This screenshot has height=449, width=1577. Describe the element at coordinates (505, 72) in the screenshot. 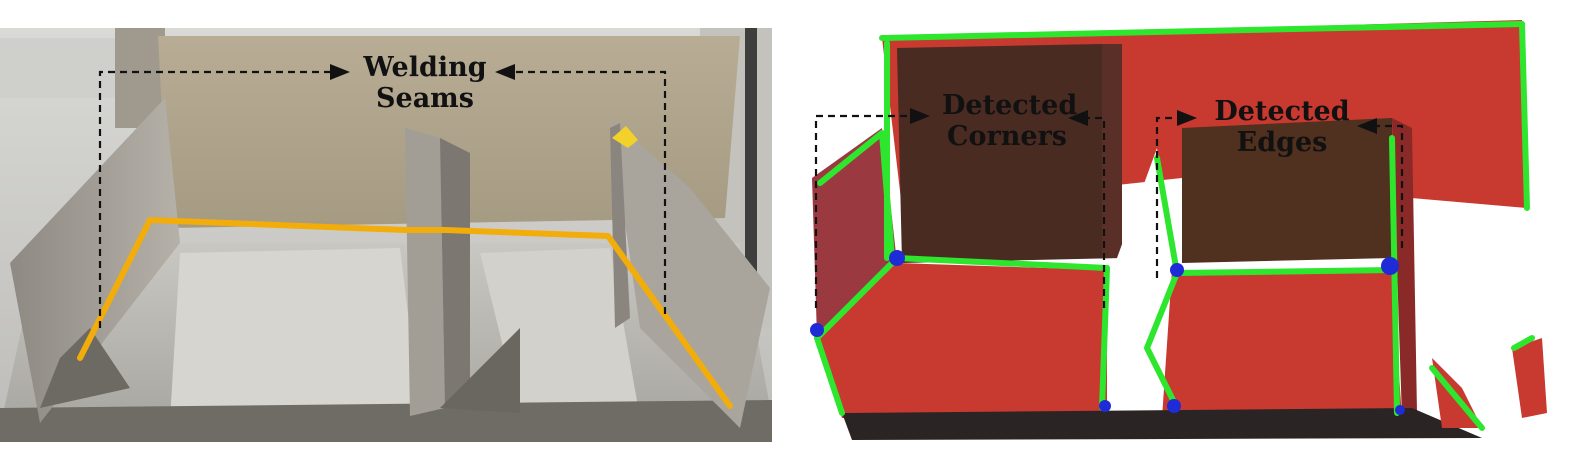

I see `arrow-head-right` at that location.